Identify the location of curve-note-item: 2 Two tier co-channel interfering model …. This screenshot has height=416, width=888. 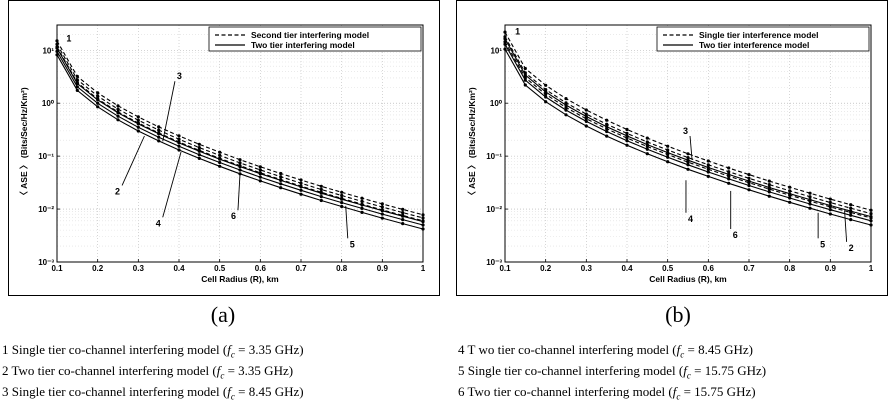
(148, 372).